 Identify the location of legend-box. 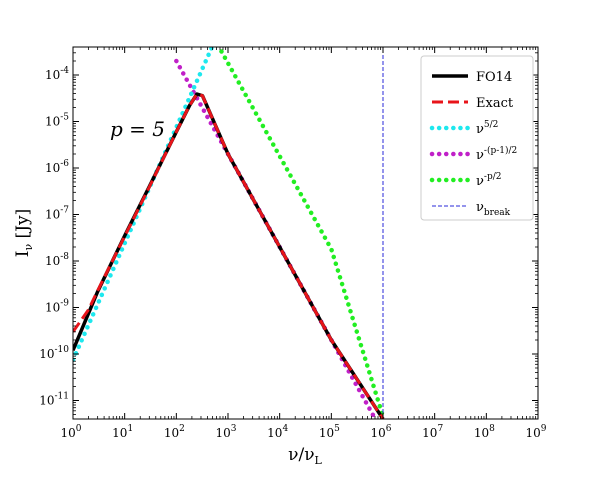
(477, 138).